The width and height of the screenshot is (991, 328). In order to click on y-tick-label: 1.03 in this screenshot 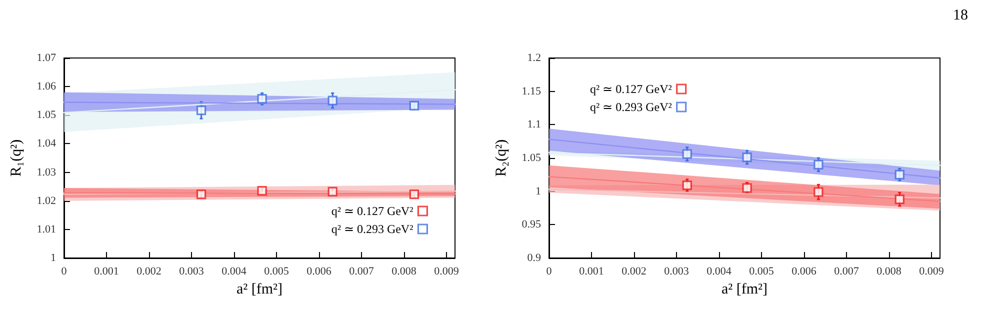, I will do `click(46, 172)`.